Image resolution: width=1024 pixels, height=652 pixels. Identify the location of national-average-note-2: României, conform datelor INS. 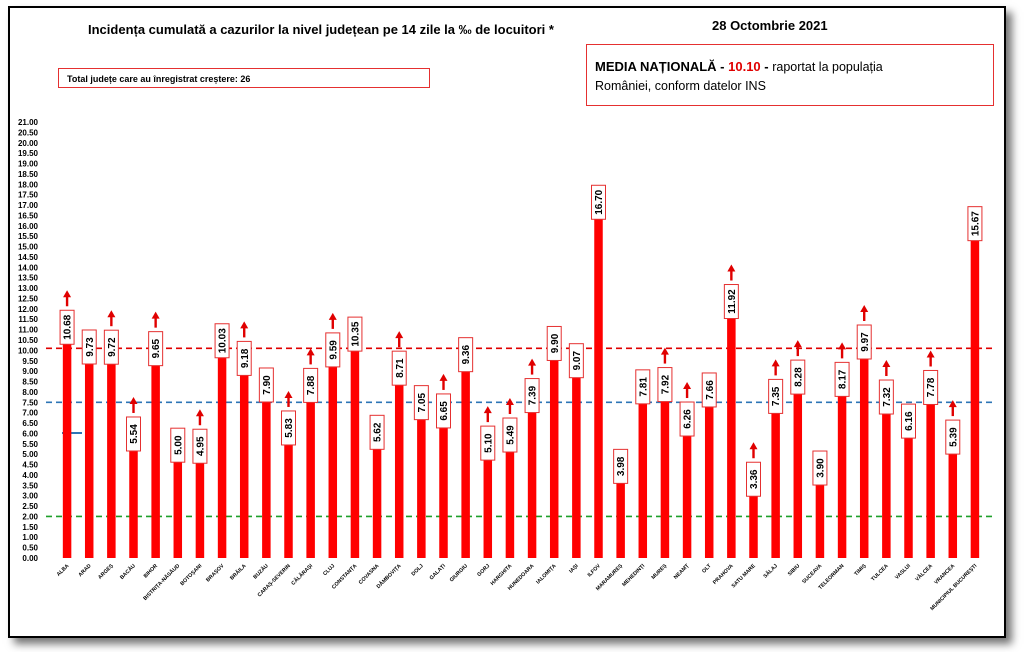
(680, 86).